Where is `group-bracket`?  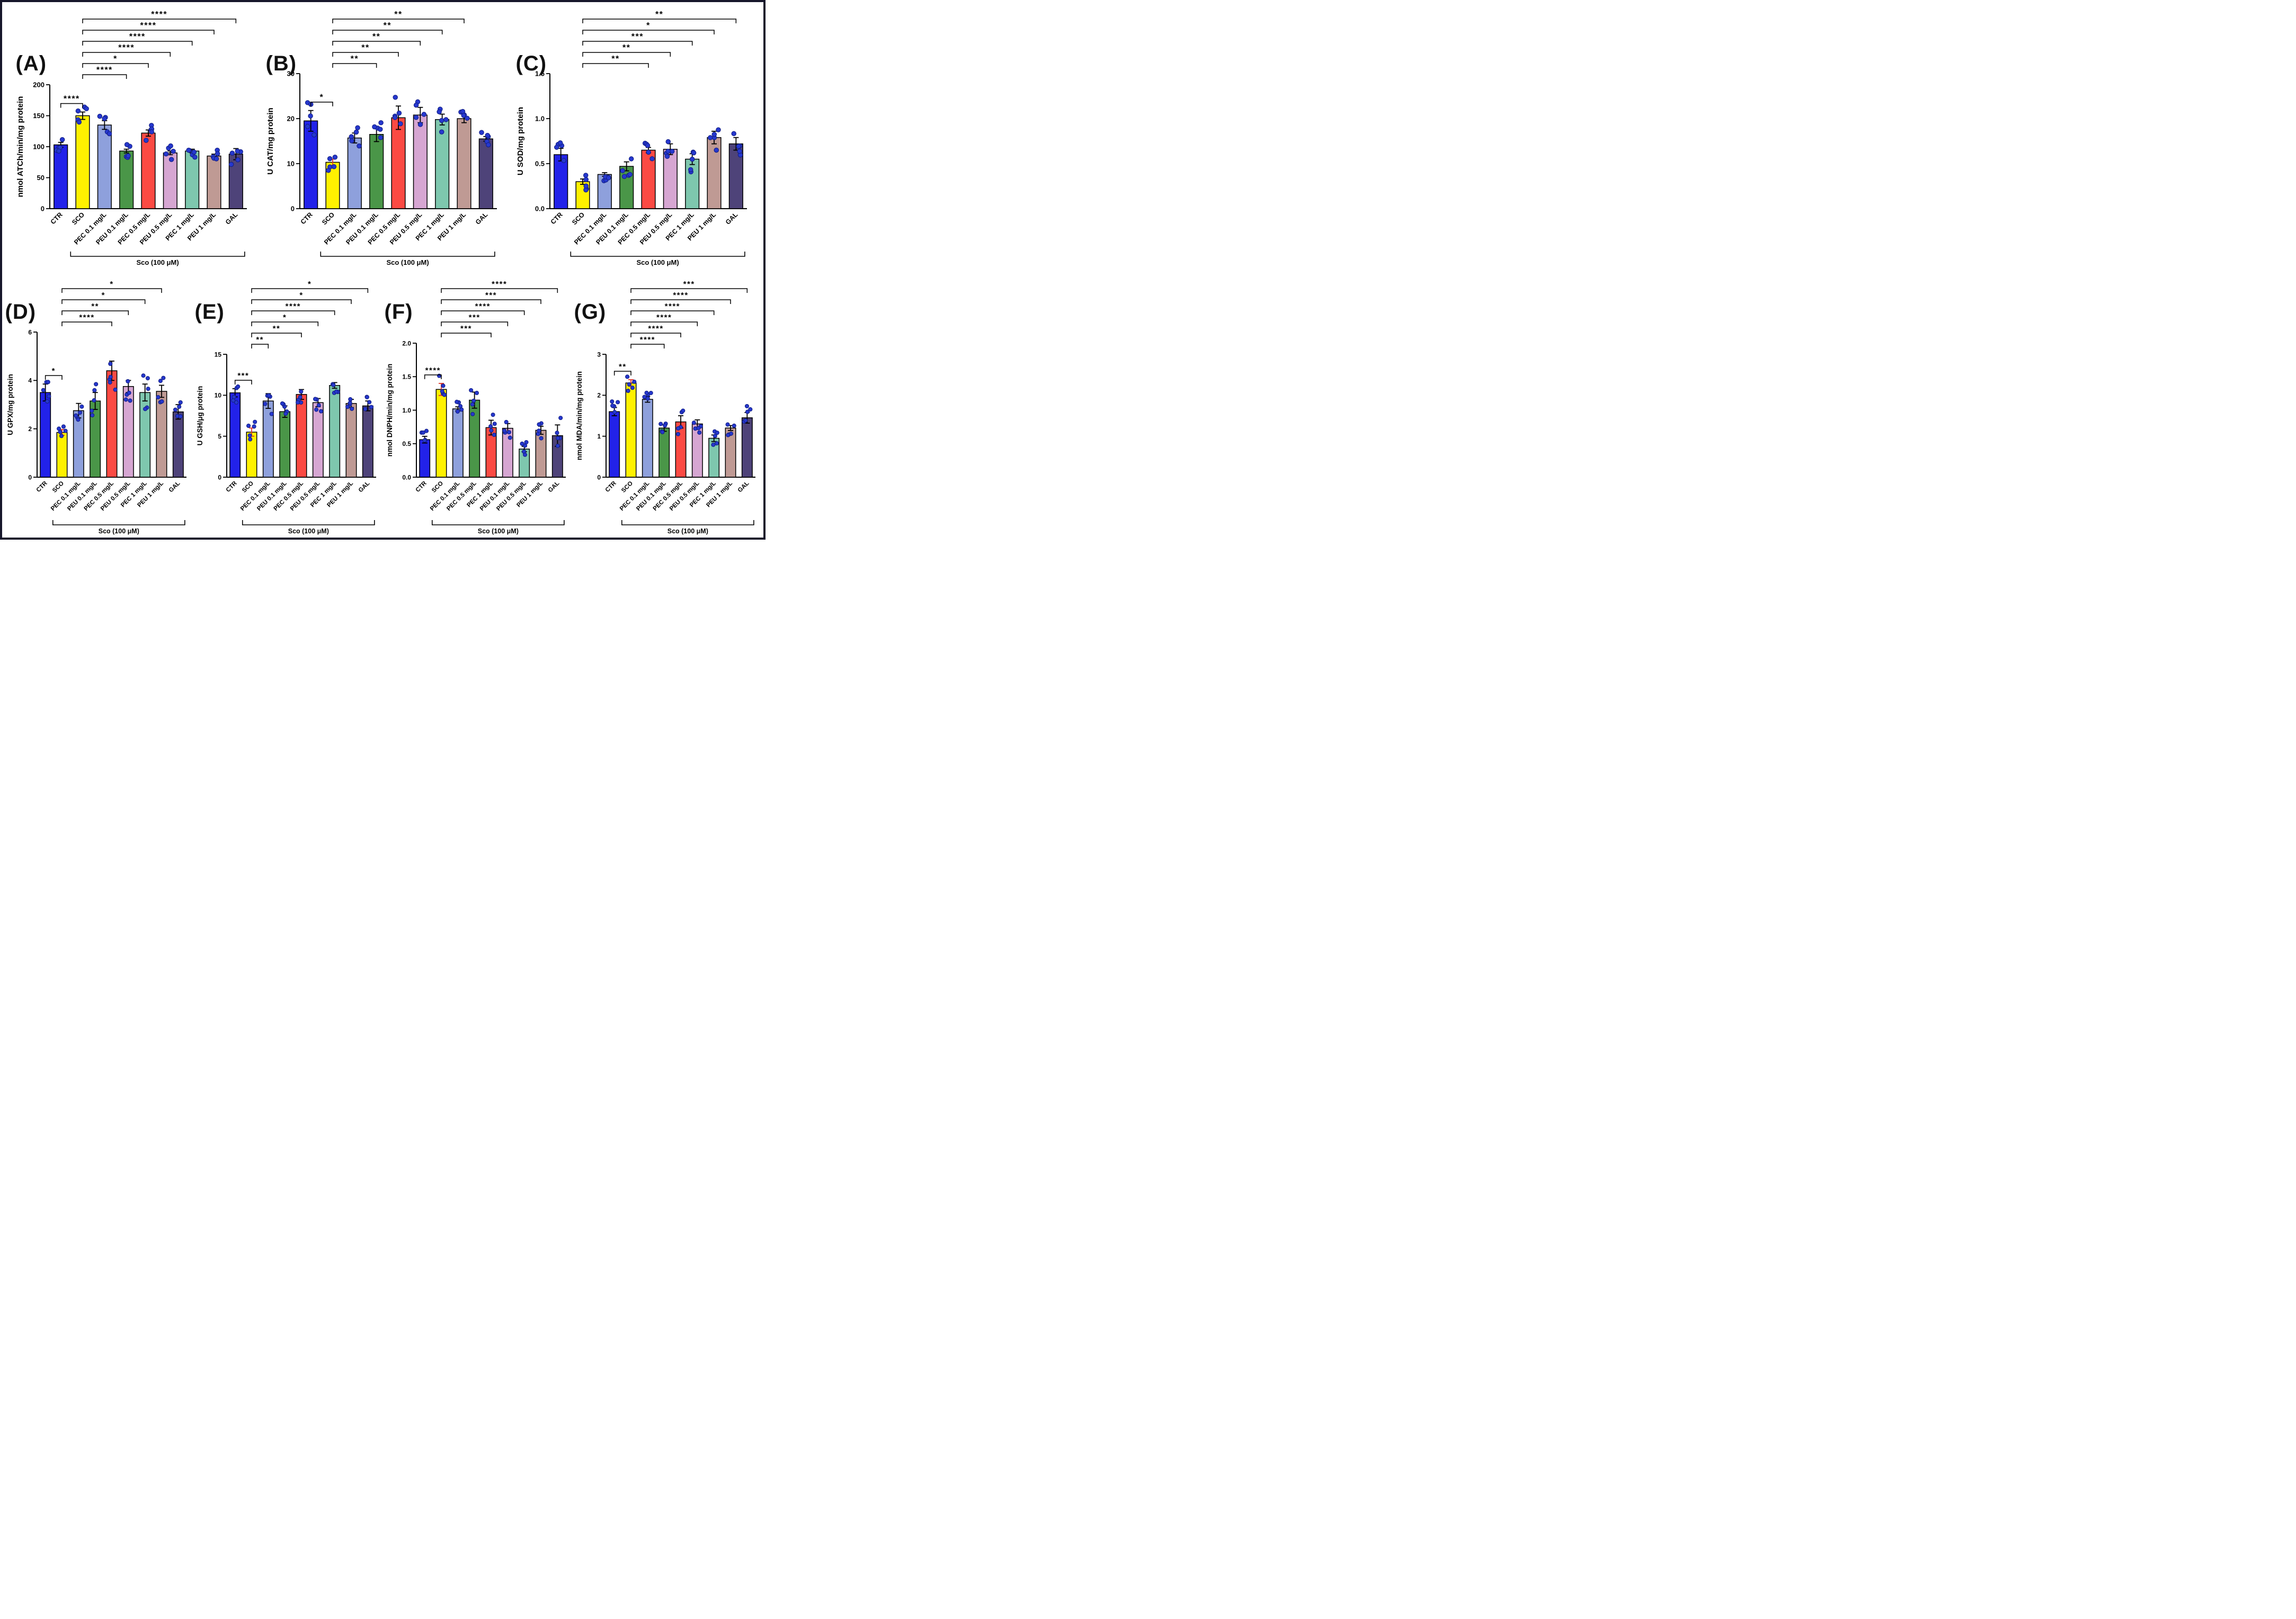 group-bracket is located at coordinates (407, 254).